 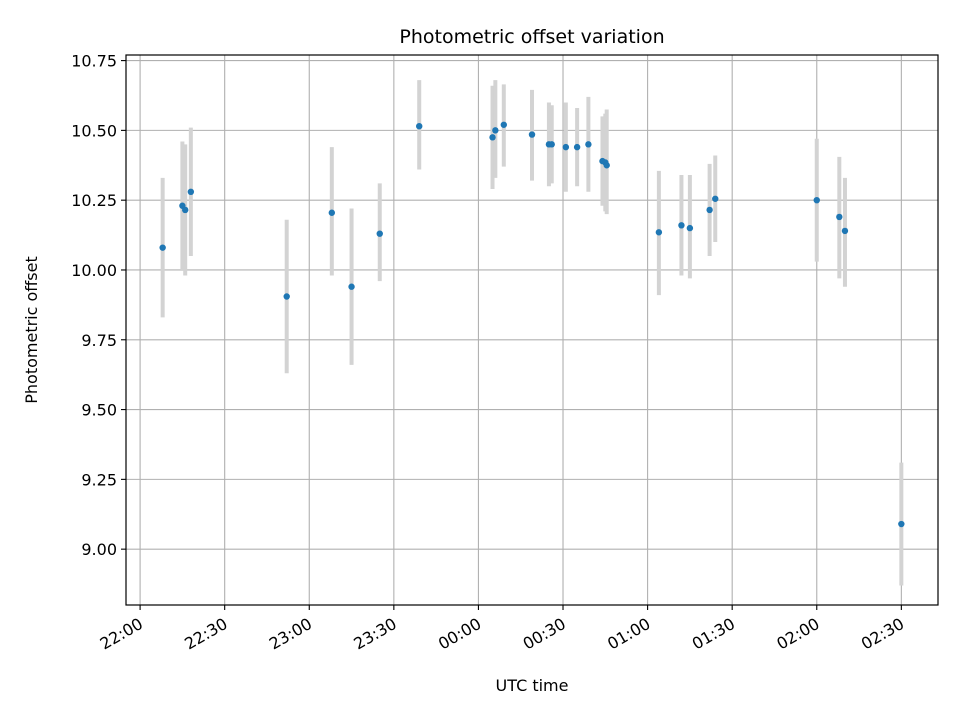 I want to click on y-tick-label: 10.25, so click(x=94, y=200).